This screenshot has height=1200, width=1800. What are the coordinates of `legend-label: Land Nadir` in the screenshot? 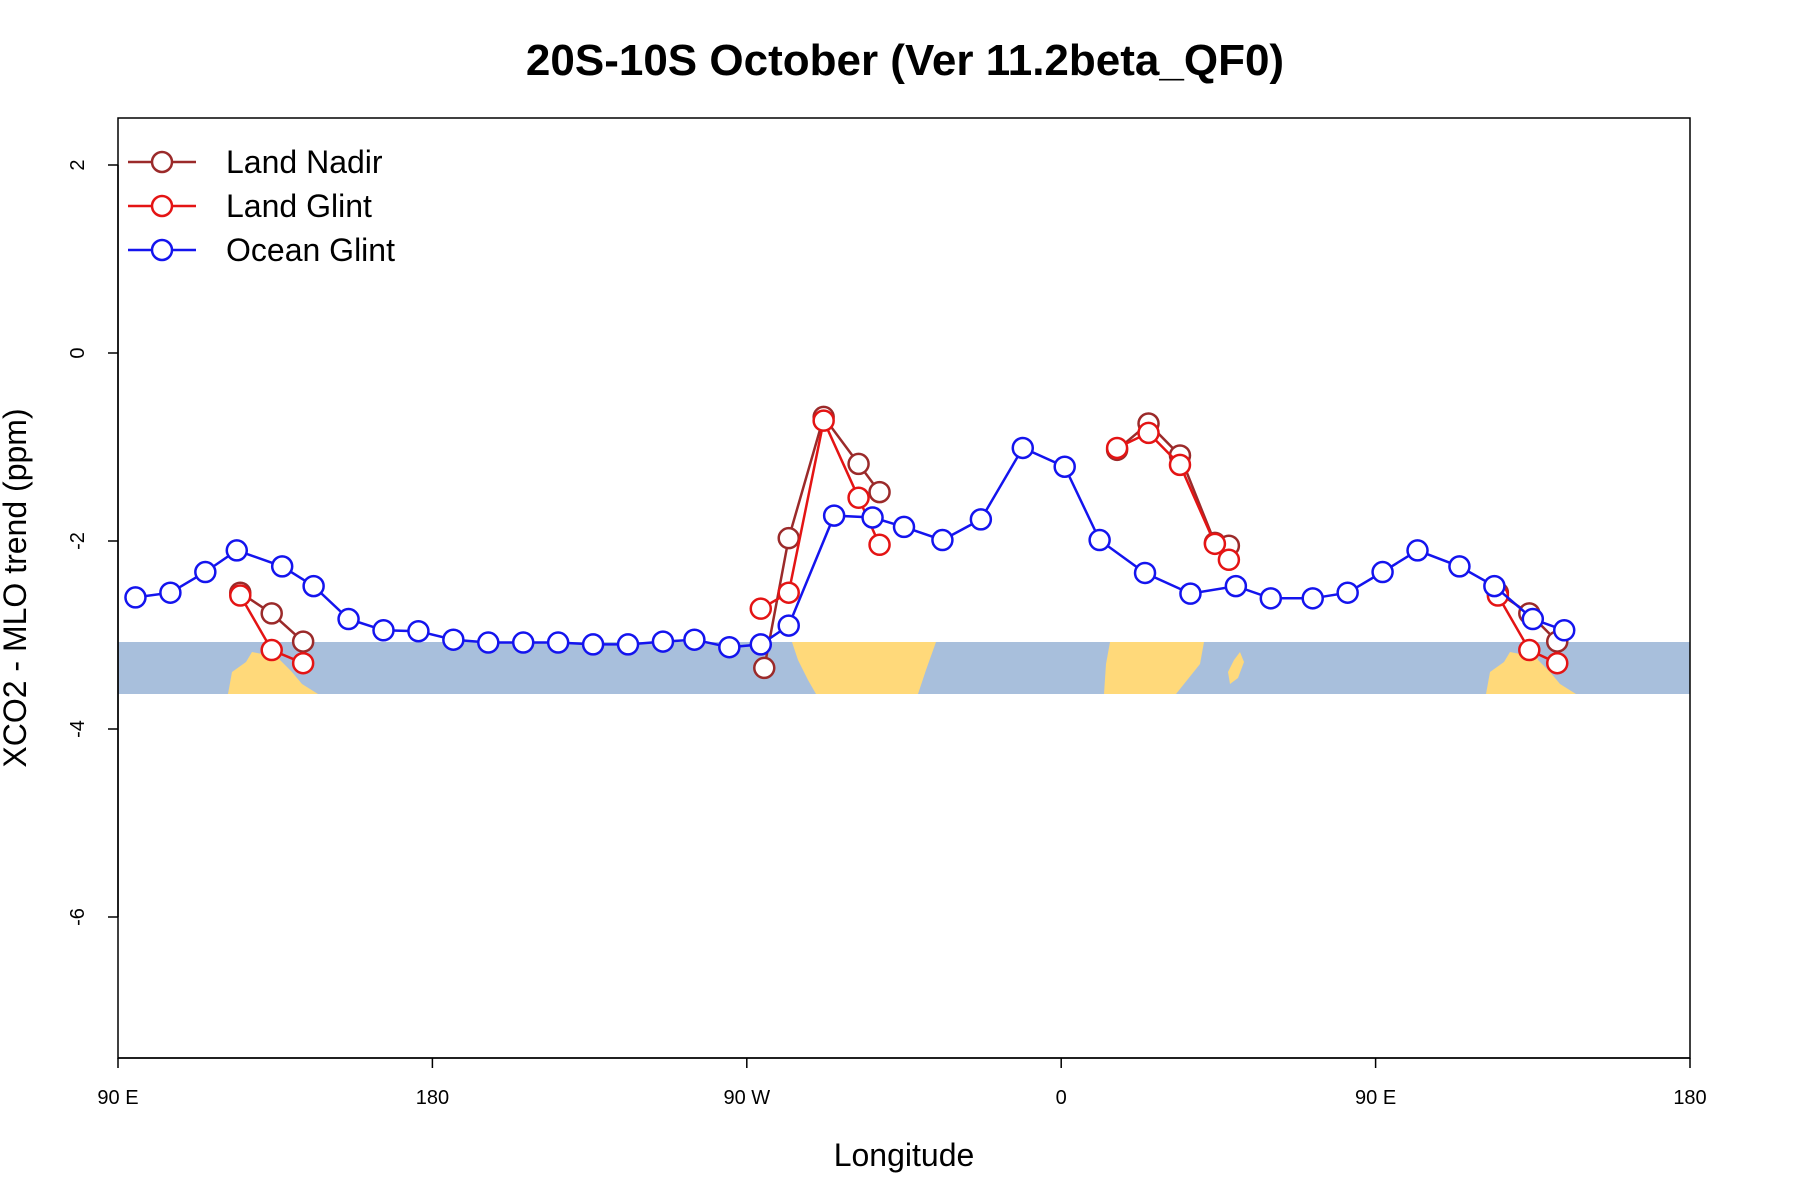 It's located at (304, 162).